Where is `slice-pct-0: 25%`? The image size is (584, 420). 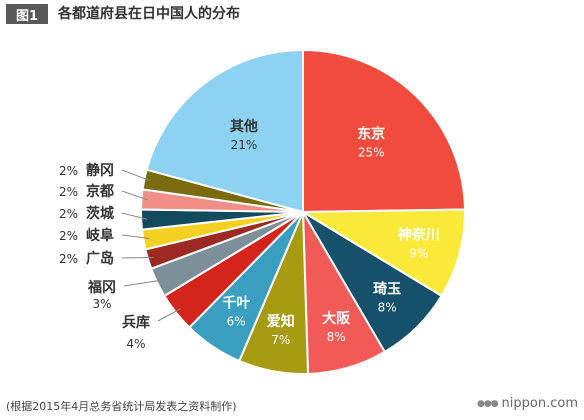
slice-pct-0: 25% is located at coordinates (371, 153).